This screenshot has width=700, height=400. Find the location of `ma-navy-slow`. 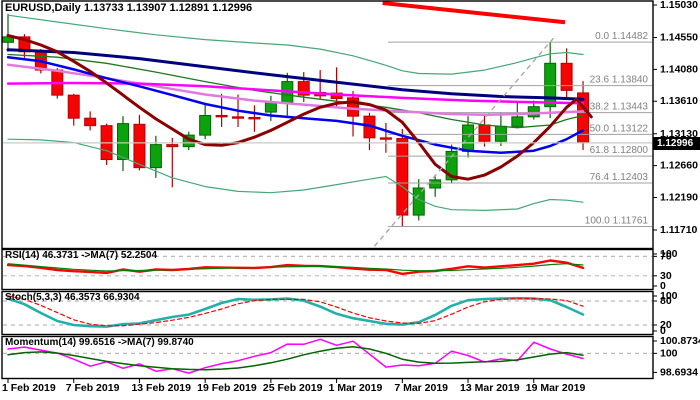

ma-navy-slow is located at coordinates (295, 74).